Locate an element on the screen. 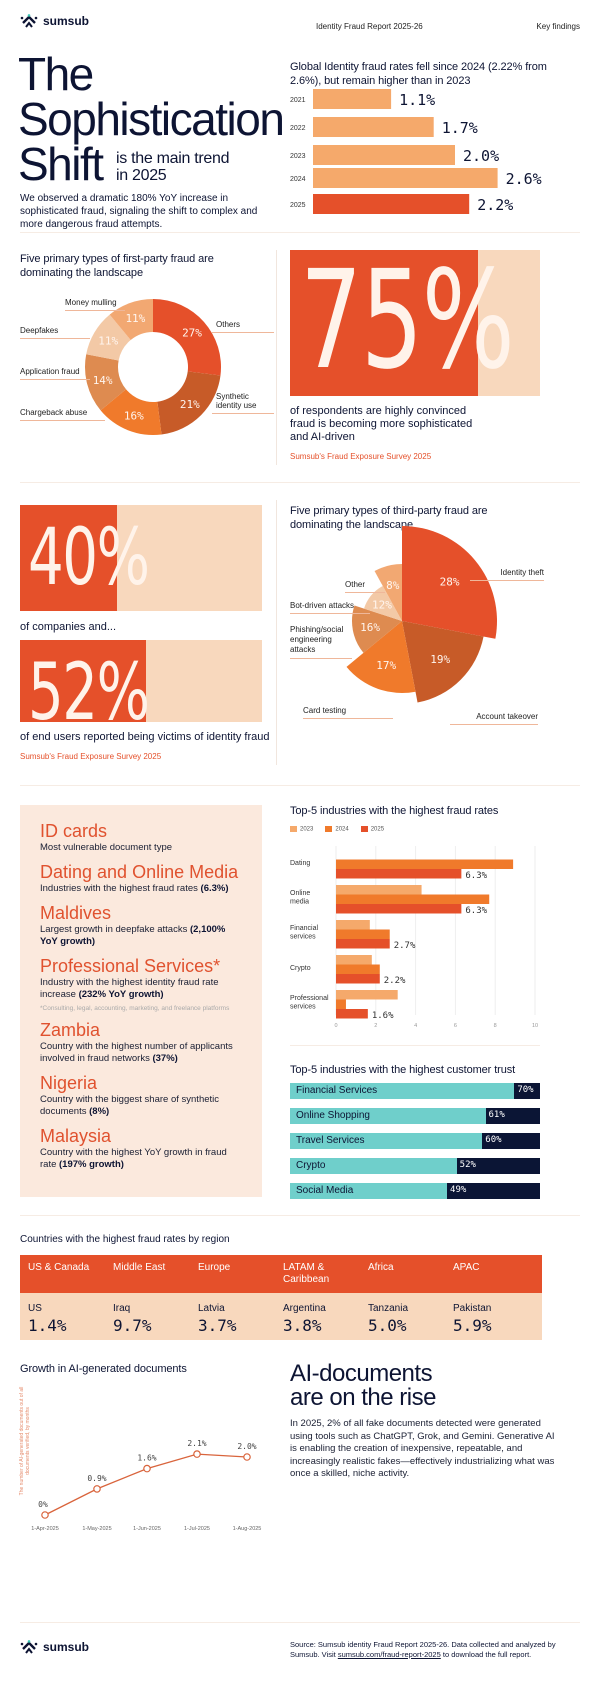  polar-label-bot-driven: Bot-driven attacks is located at coordinates (330, 607).